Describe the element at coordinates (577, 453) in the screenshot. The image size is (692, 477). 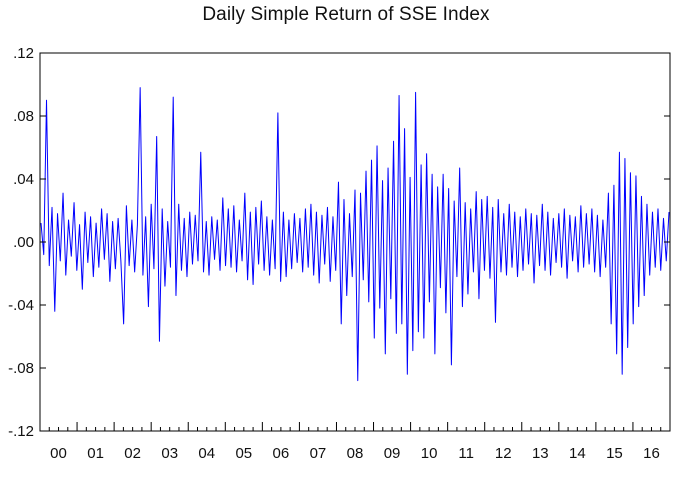
I see `x-tick-label: 14` at that location.